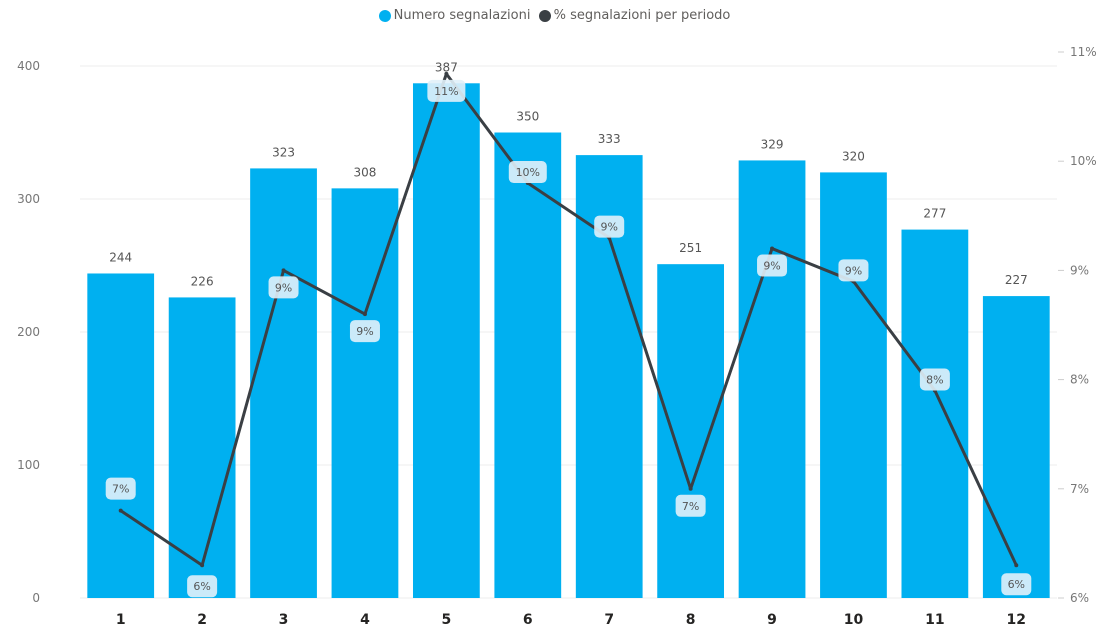 This screenshot has height=630, width=1109. I want to click on x-tick-label: 2, so click(202, 620).